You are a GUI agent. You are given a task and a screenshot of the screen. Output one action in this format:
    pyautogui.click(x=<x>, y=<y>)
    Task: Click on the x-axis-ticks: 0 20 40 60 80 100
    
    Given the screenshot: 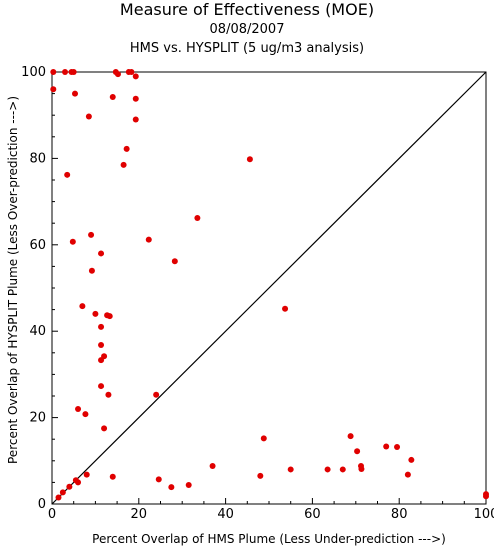 What is the action you would take?
    pyautogui.click(x=271, y=510)
    